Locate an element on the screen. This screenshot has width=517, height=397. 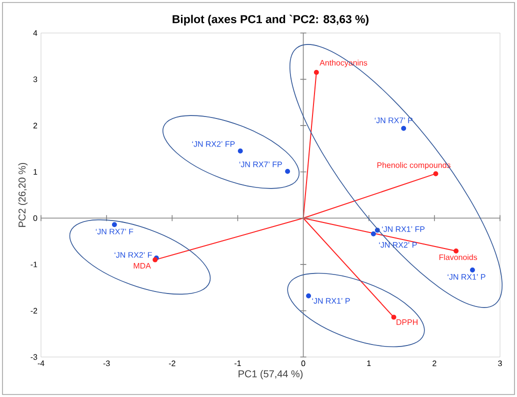
chart-title: Biplot (axes PC1 and `PC2: 83,63 %) is located at coordinates (270, 20).